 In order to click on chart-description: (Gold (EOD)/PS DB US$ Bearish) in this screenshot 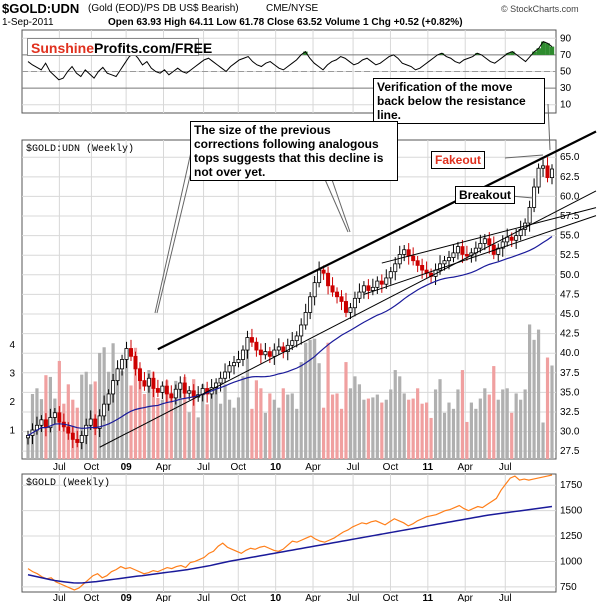, I will do `click(163, 8)`.